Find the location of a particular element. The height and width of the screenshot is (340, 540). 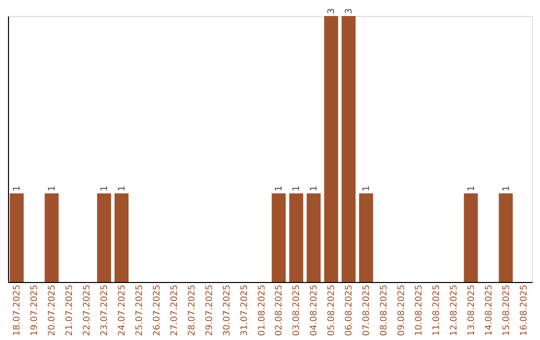

x-tick-label: 30.07.2025 is located at coordinates (227, 310).